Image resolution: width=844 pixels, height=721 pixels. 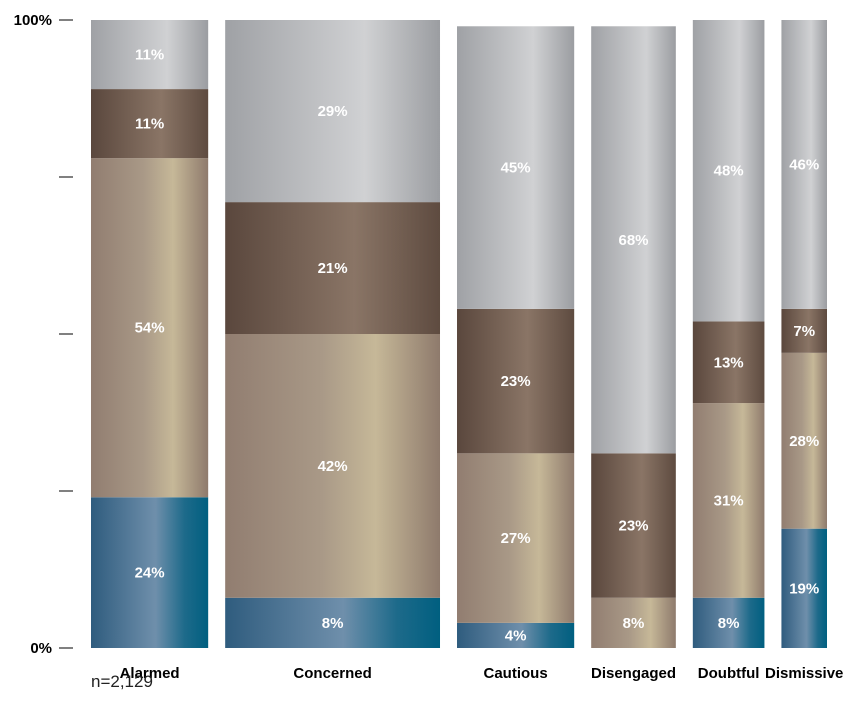 What do you see at coordinates (516, 538) in the screenshot?
I see `data-label: 27%` at bounding box center [516, 538].